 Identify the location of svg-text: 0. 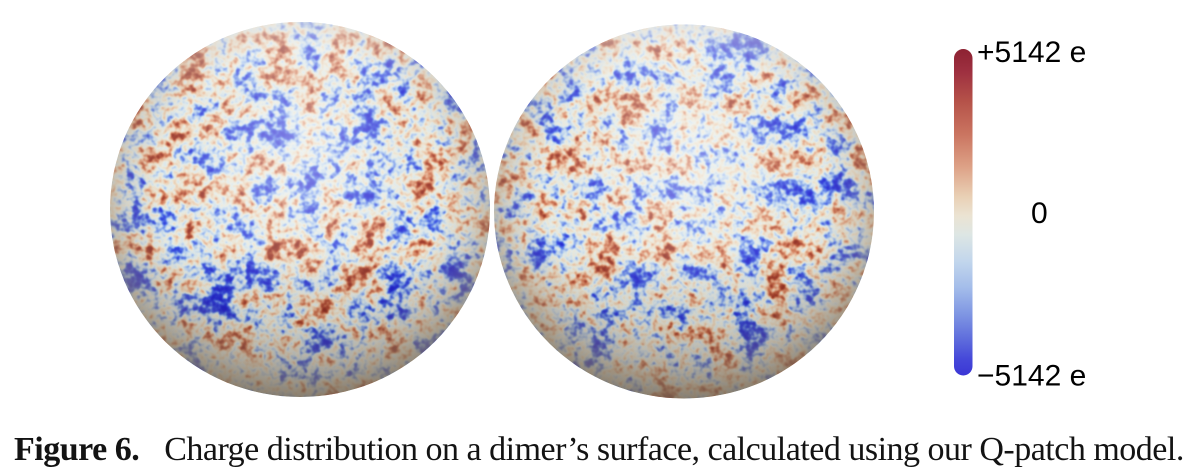
(1039, 213).